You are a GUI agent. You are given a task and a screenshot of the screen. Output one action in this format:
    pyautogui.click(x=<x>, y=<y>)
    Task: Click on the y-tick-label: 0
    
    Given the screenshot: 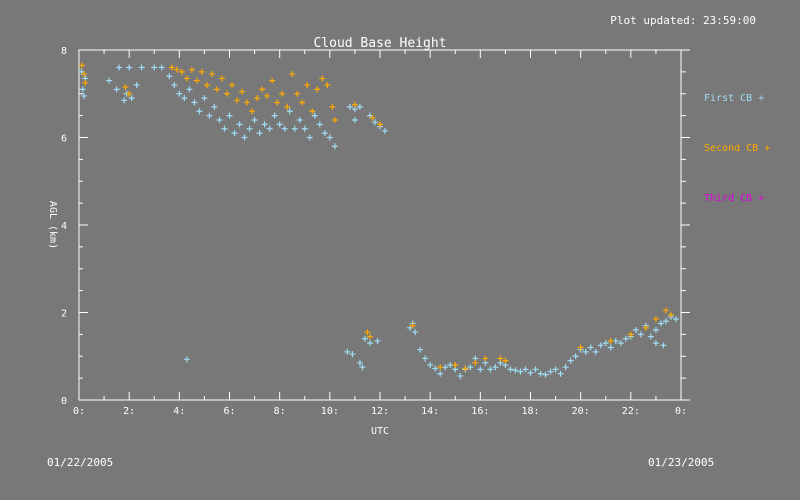 What is the action you would take?
    pyautogui.click(x=64, y=401)
    